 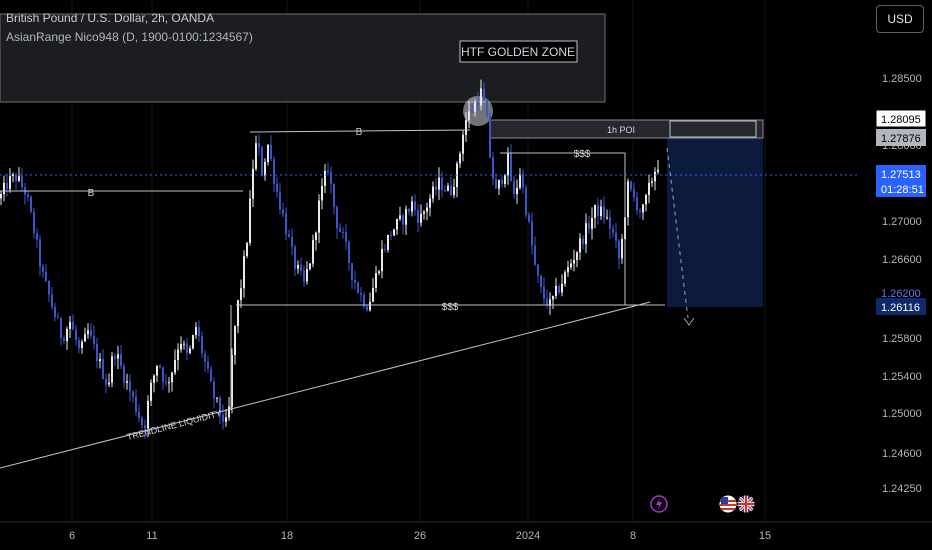 I want to click on poi-level-tag: 1.27876, so click(x=901, y=139).